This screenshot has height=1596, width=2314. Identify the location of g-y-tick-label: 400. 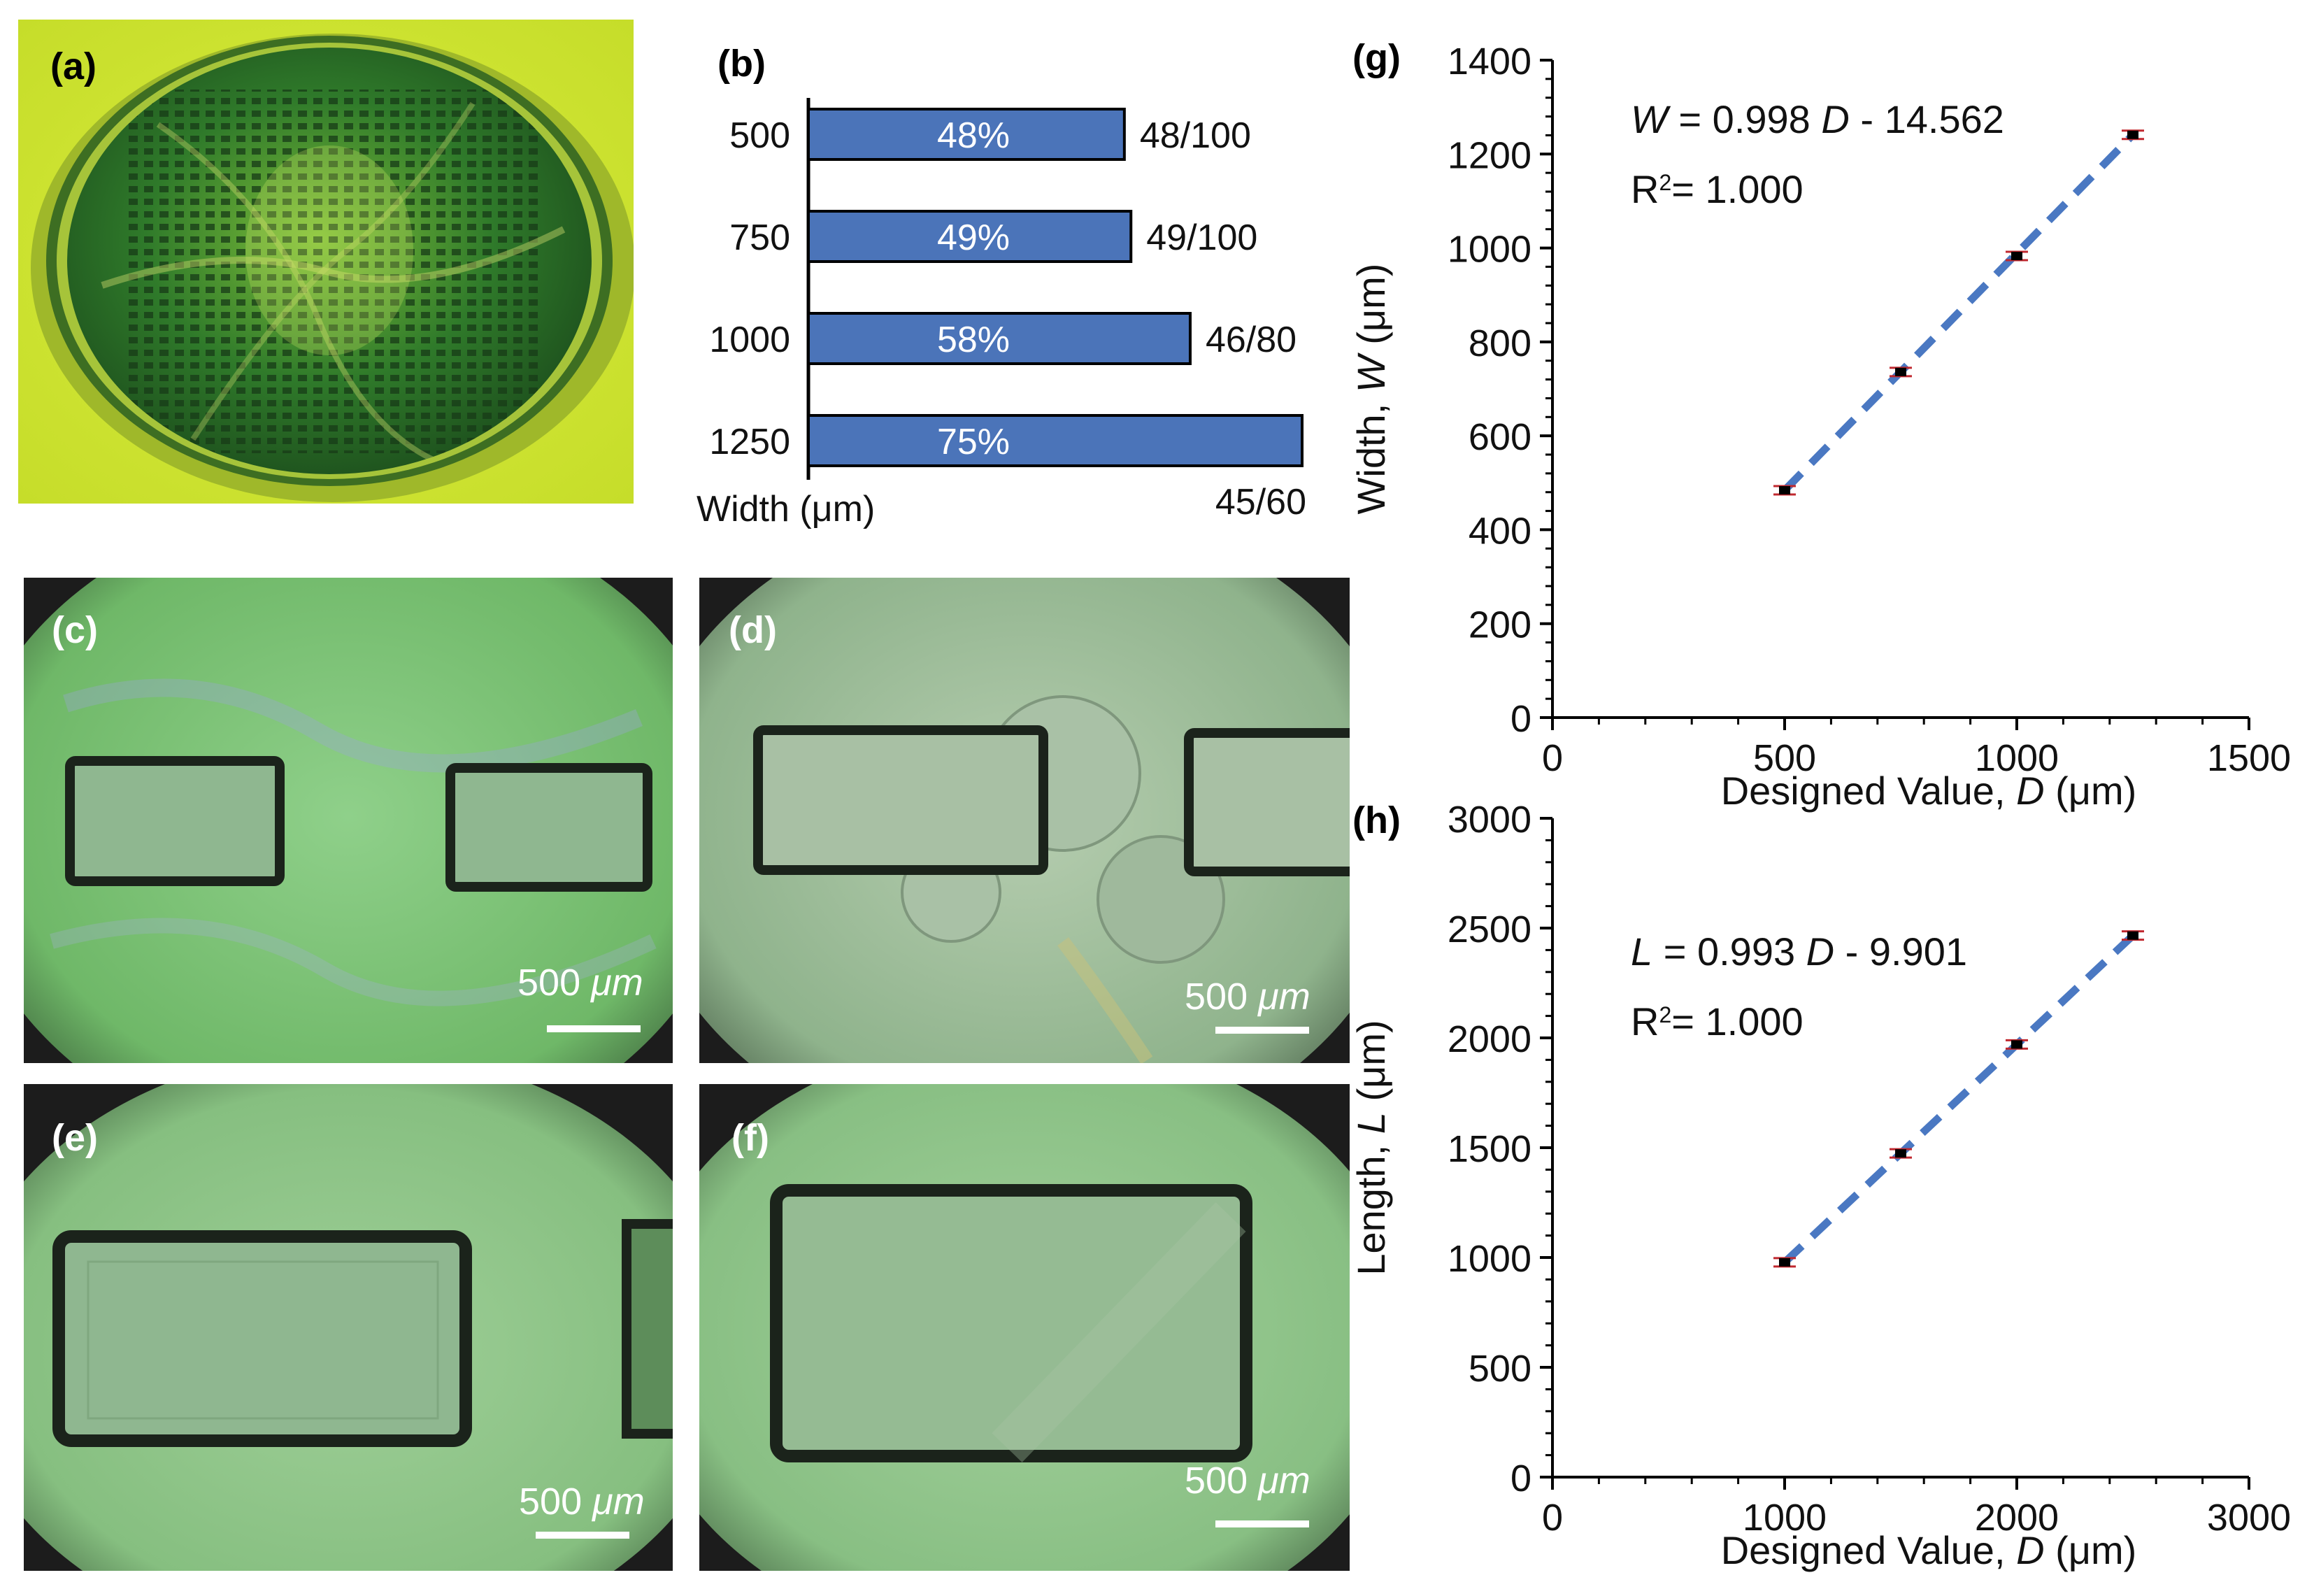
(1500, 531).